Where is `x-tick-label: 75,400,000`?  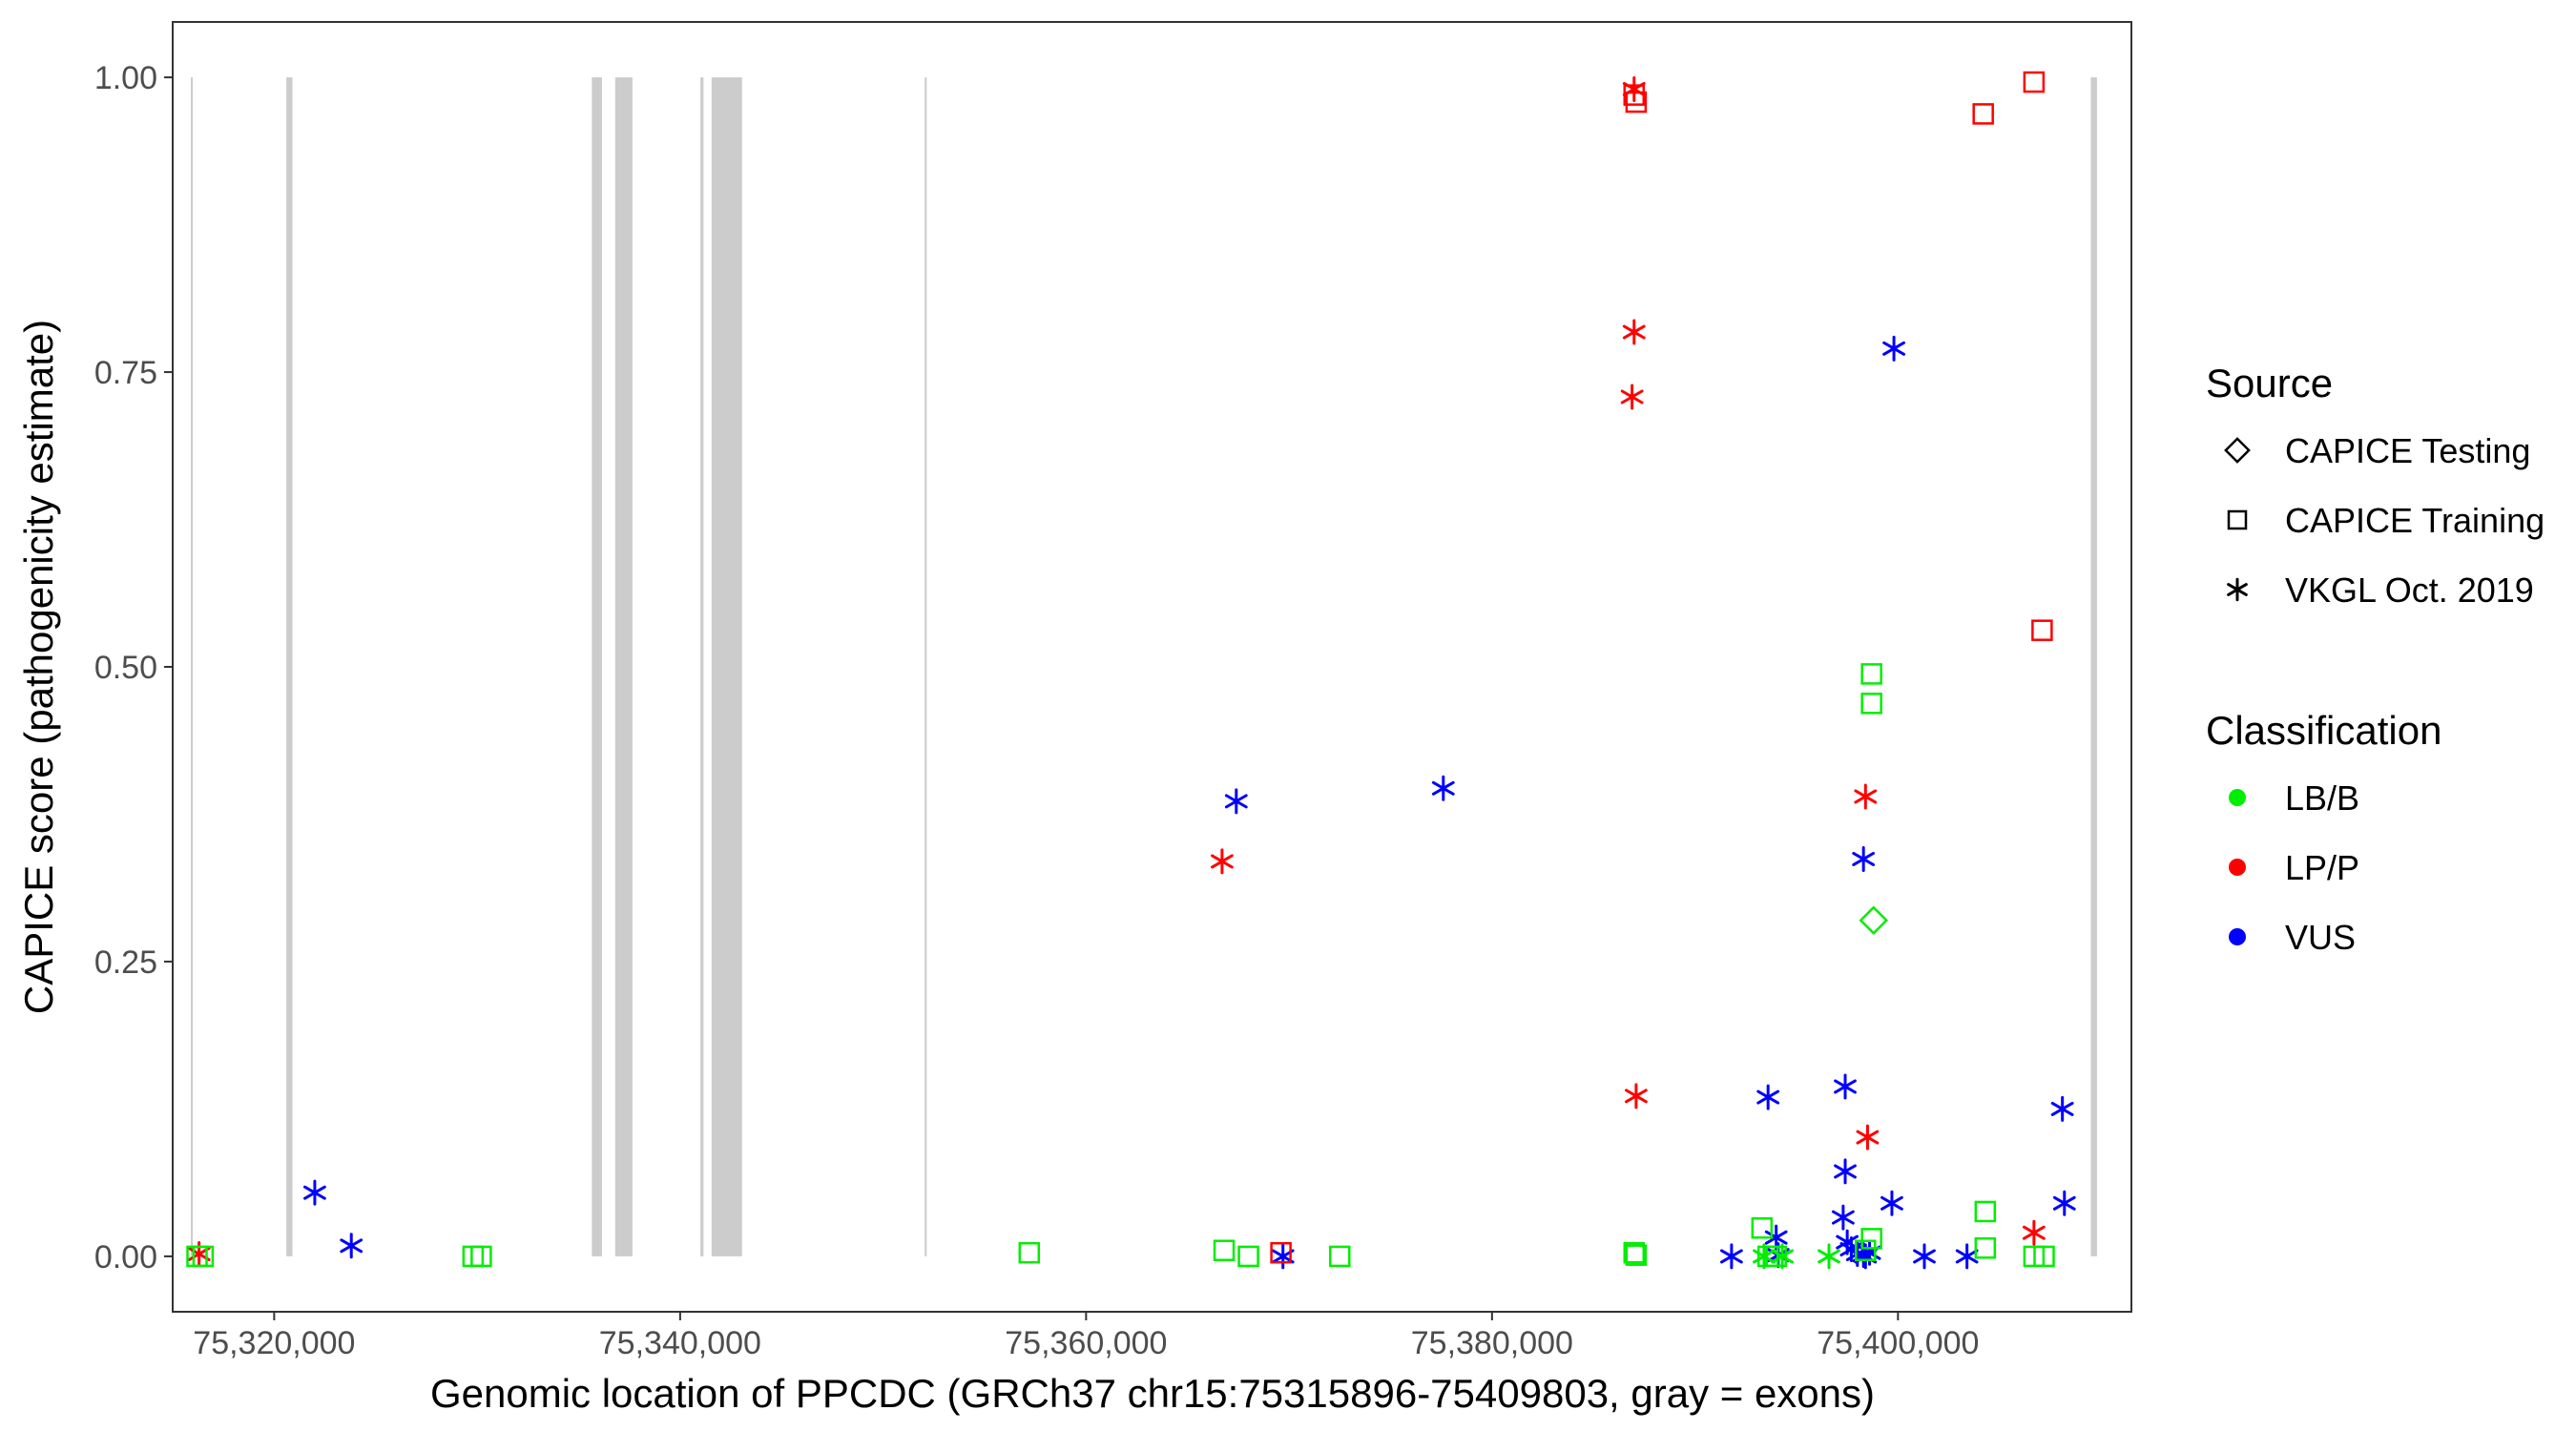
x-tick-label: 75,400,000 is located at coordinates (1898, 1343).